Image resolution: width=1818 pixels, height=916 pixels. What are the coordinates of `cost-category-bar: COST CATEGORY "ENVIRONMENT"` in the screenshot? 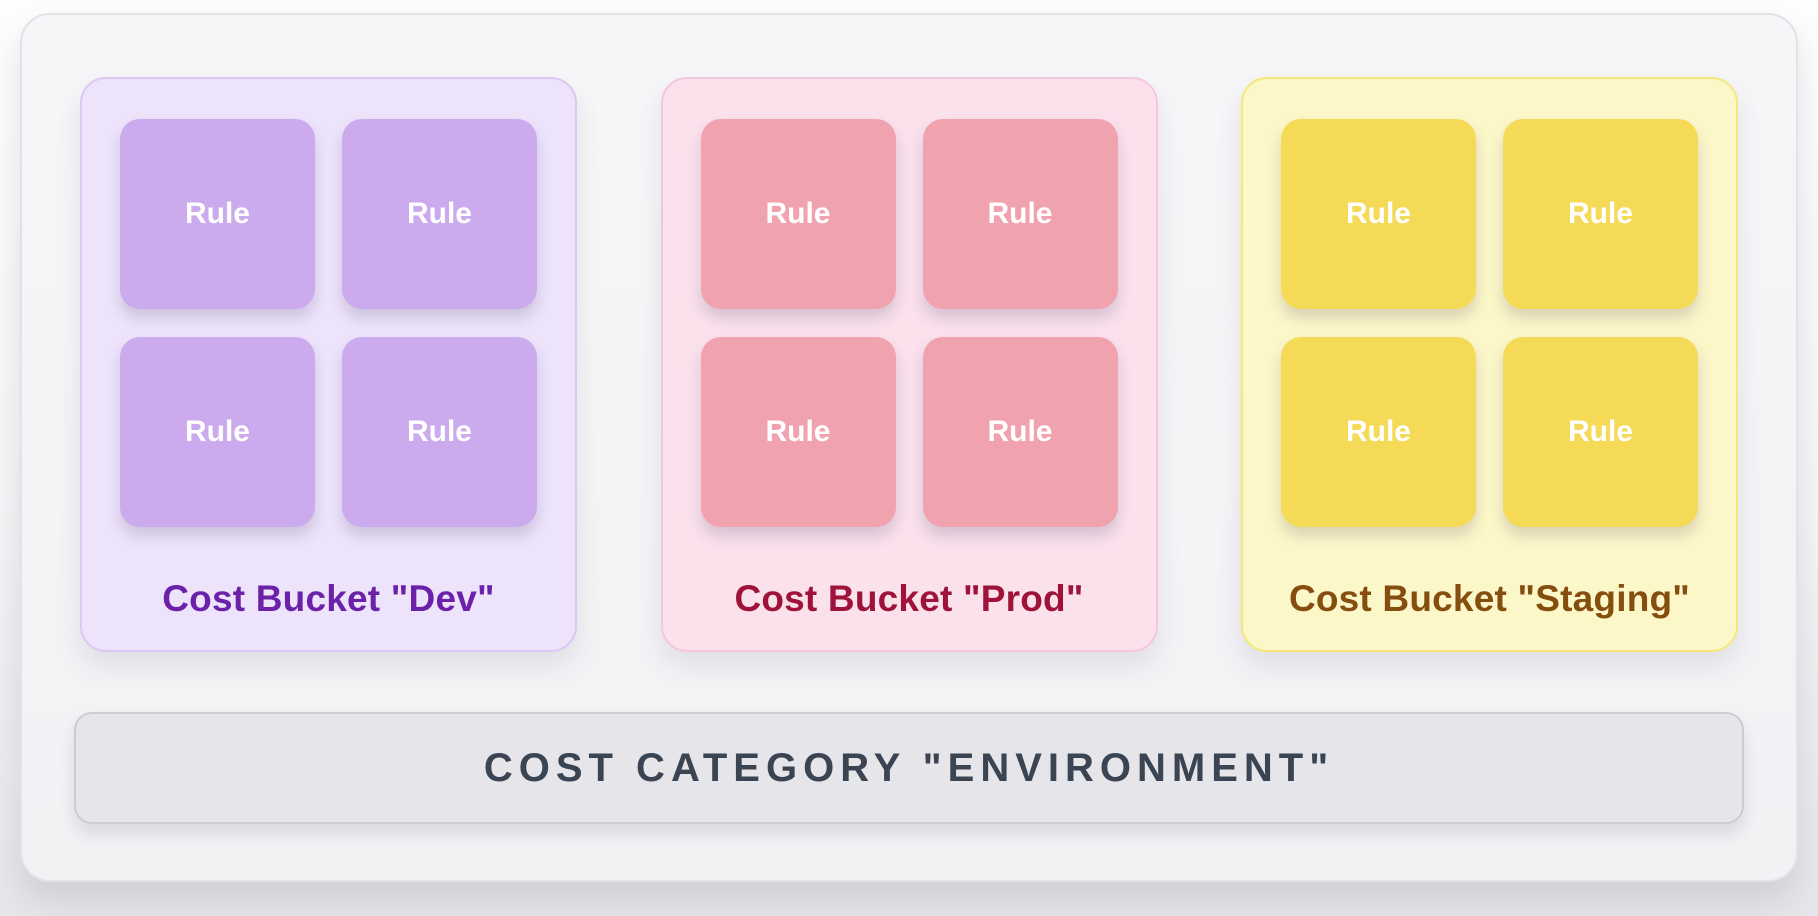 It's located at (909, 768).